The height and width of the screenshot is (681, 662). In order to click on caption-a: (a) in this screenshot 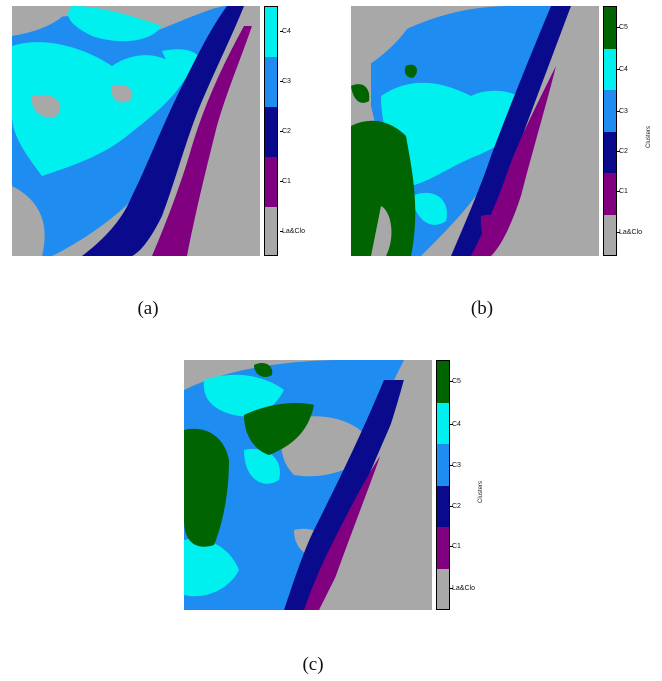, I will do `click(148, 308)`.